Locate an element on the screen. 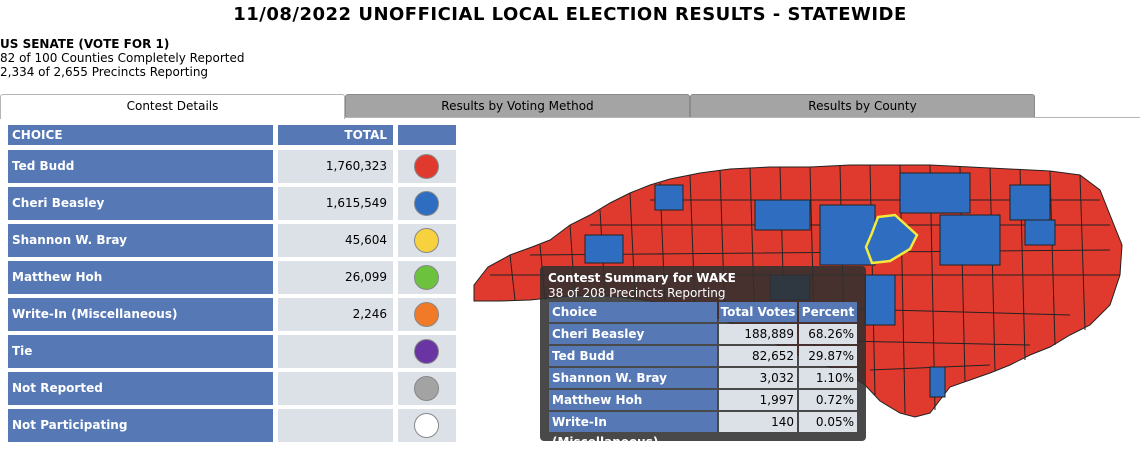 The width and height of the screenshot is (1140, 458). tooltip-percent: 29.87% is located at coordinates (828, 356).